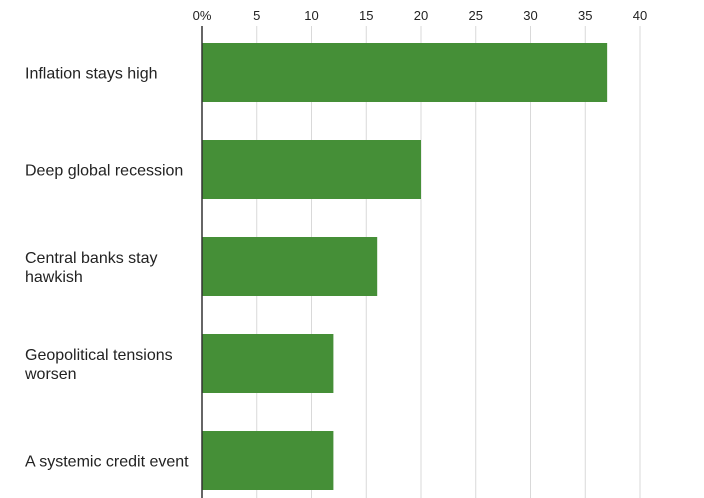 Image resolution: width=704 pixels, height=498 pixels. I want to click on category-label: A systemic credit event, so click(107, 462).